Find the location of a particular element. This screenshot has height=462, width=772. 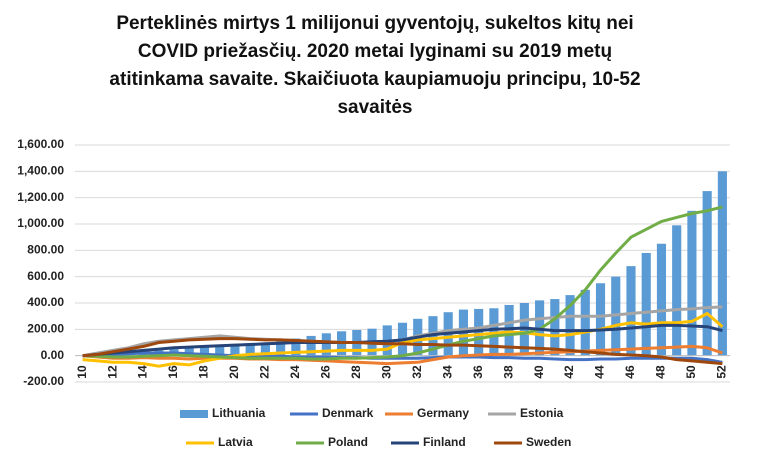

x-tick-label: 32 is located at coordinates (417, 372).